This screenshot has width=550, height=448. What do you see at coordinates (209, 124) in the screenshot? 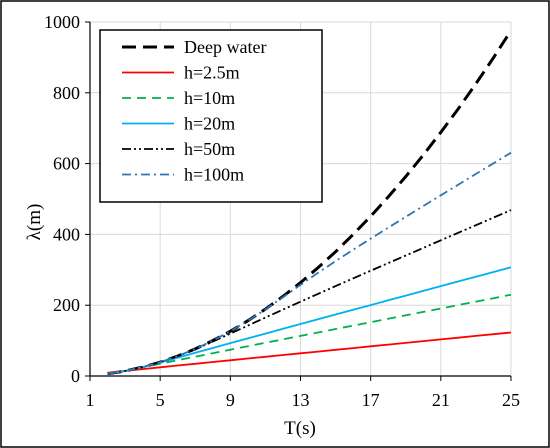
I see `legend-label: h=20m` at bounding box center [209, 124].